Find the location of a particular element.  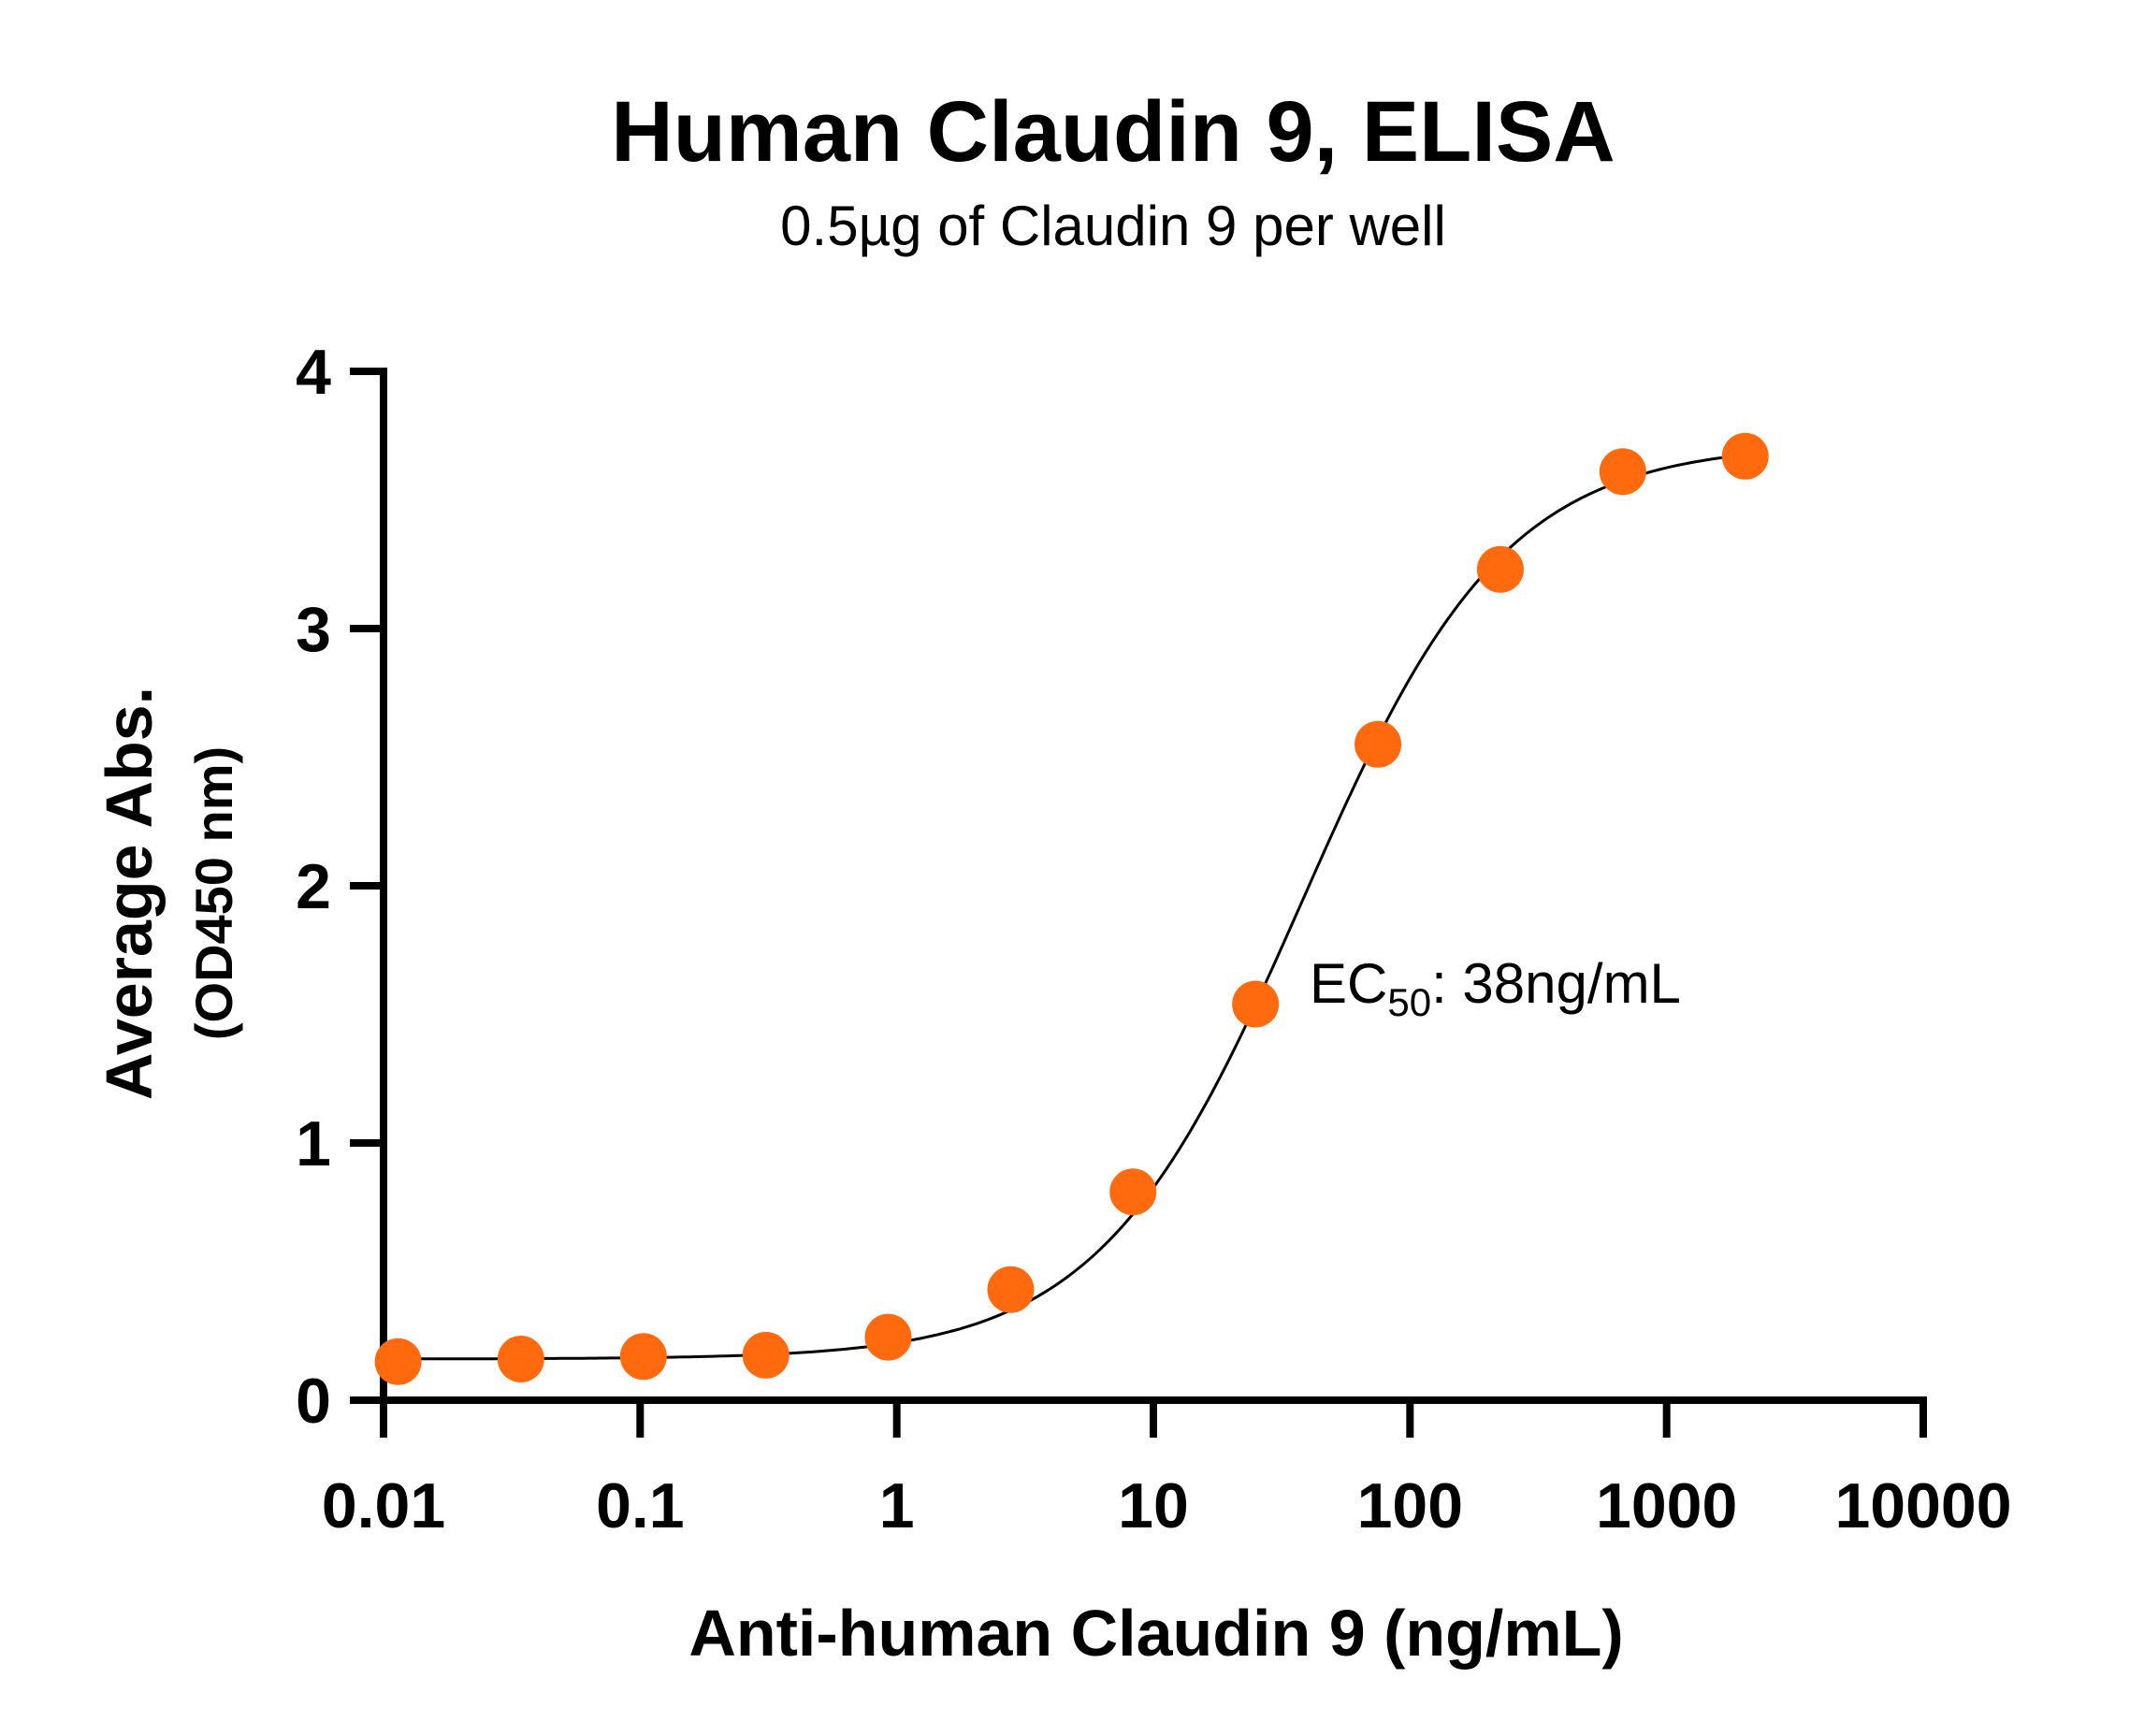

y-tick-label: 1 is located at coordinates (313, 1143).